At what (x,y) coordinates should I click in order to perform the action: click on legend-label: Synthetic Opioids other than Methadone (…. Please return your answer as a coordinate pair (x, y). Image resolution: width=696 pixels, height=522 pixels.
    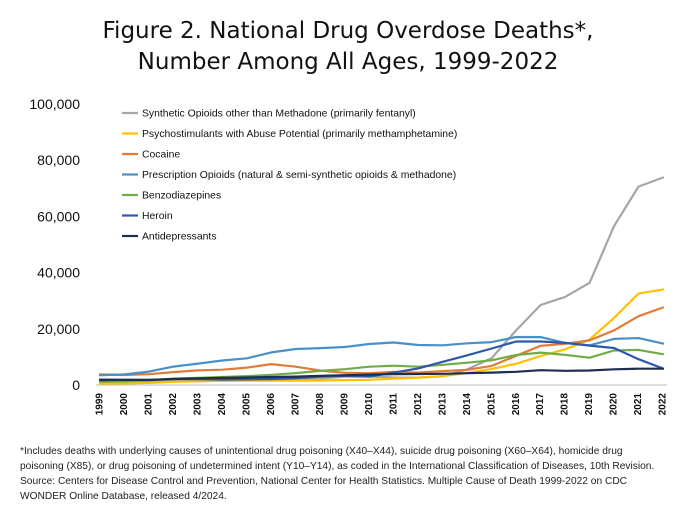
    Looking at the image, I should click on (279, 114).